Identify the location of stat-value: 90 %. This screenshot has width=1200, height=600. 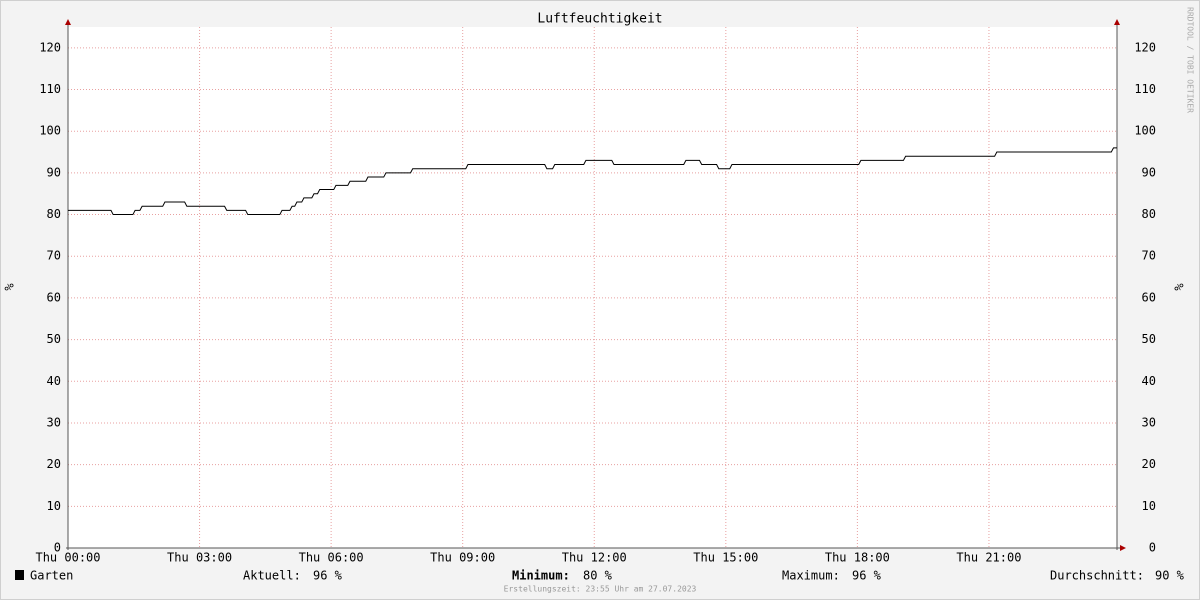
(1170, 576).